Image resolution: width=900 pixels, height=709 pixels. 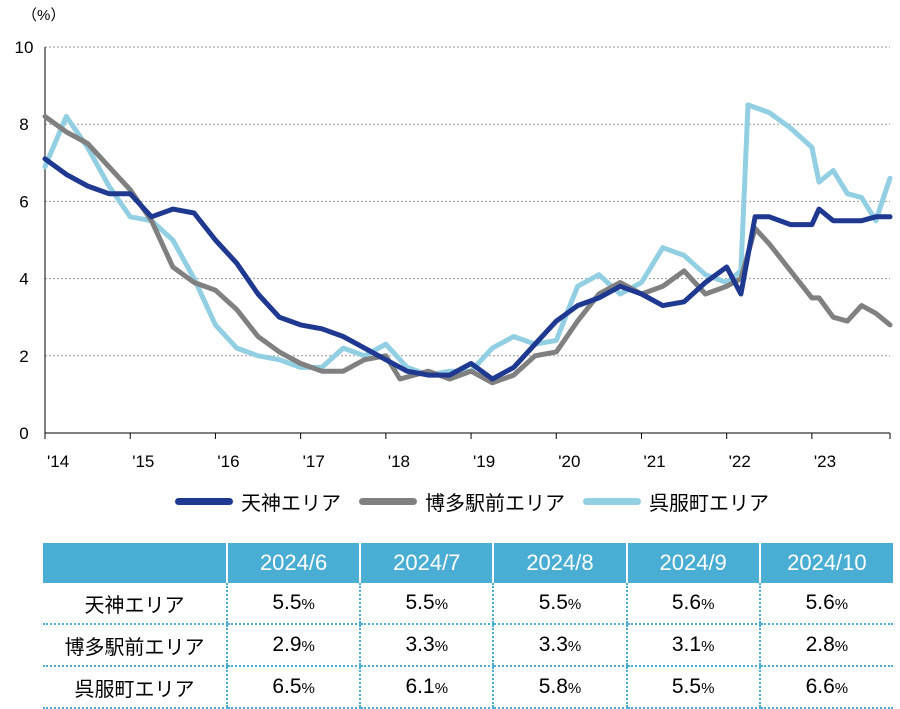 What do you see at coordinates (559, 563) in the screenshot?
I see `table-header-month: 2024/8` at bounding box center [559, 563].